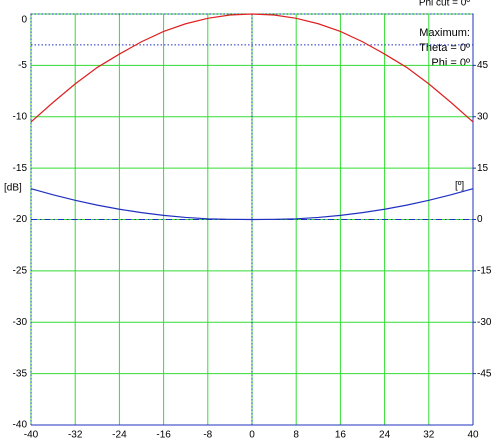  What do you see at coordinates (20, 168) in the screenshot?
I see `y-tick-label: -15` at bounding box center [20, 168].